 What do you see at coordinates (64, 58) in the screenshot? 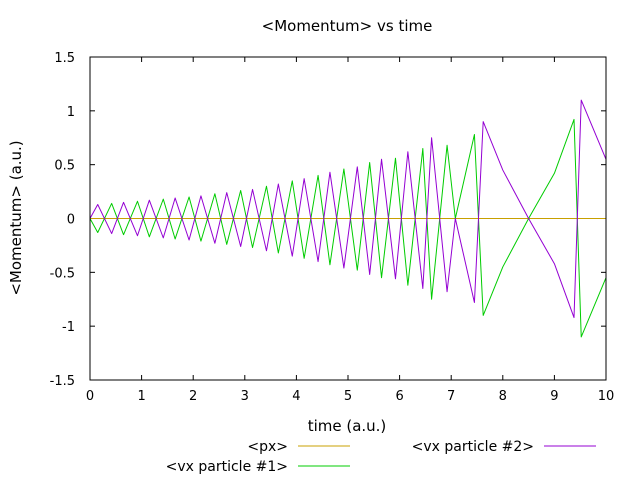
I see `y-tick-label: 1.5` at bounding box center [64, 58].